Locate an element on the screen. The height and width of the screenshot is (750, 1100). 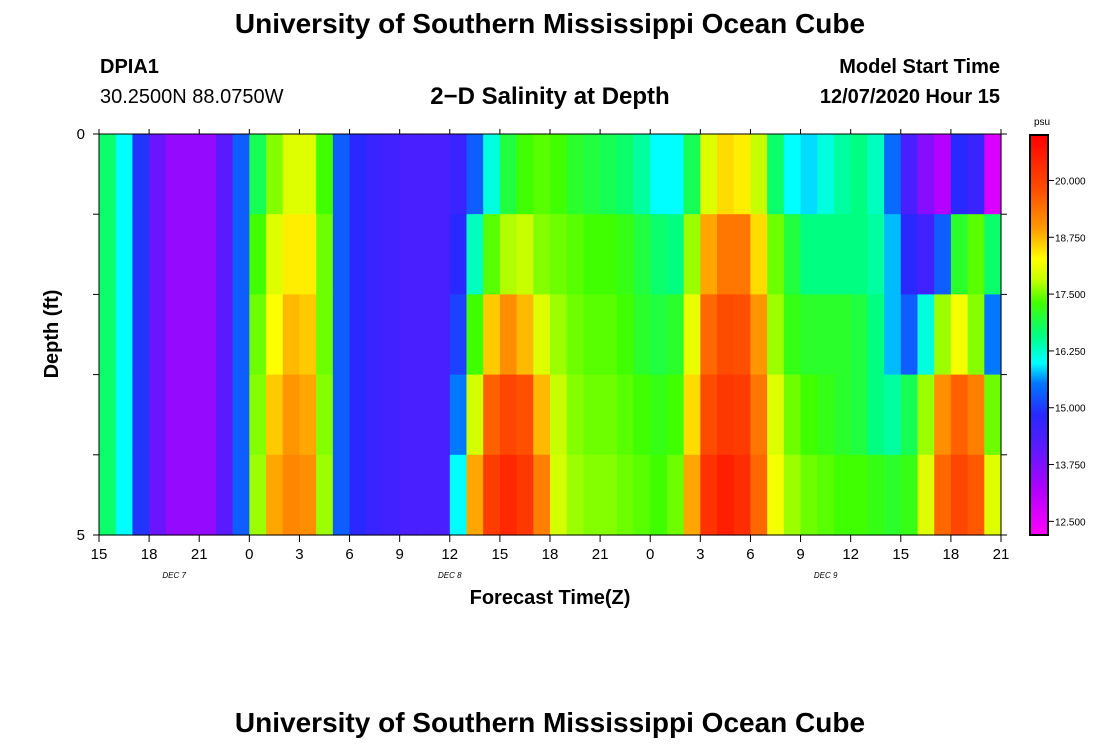
x-tick-label: 18 is located at coordinates (951, 554).